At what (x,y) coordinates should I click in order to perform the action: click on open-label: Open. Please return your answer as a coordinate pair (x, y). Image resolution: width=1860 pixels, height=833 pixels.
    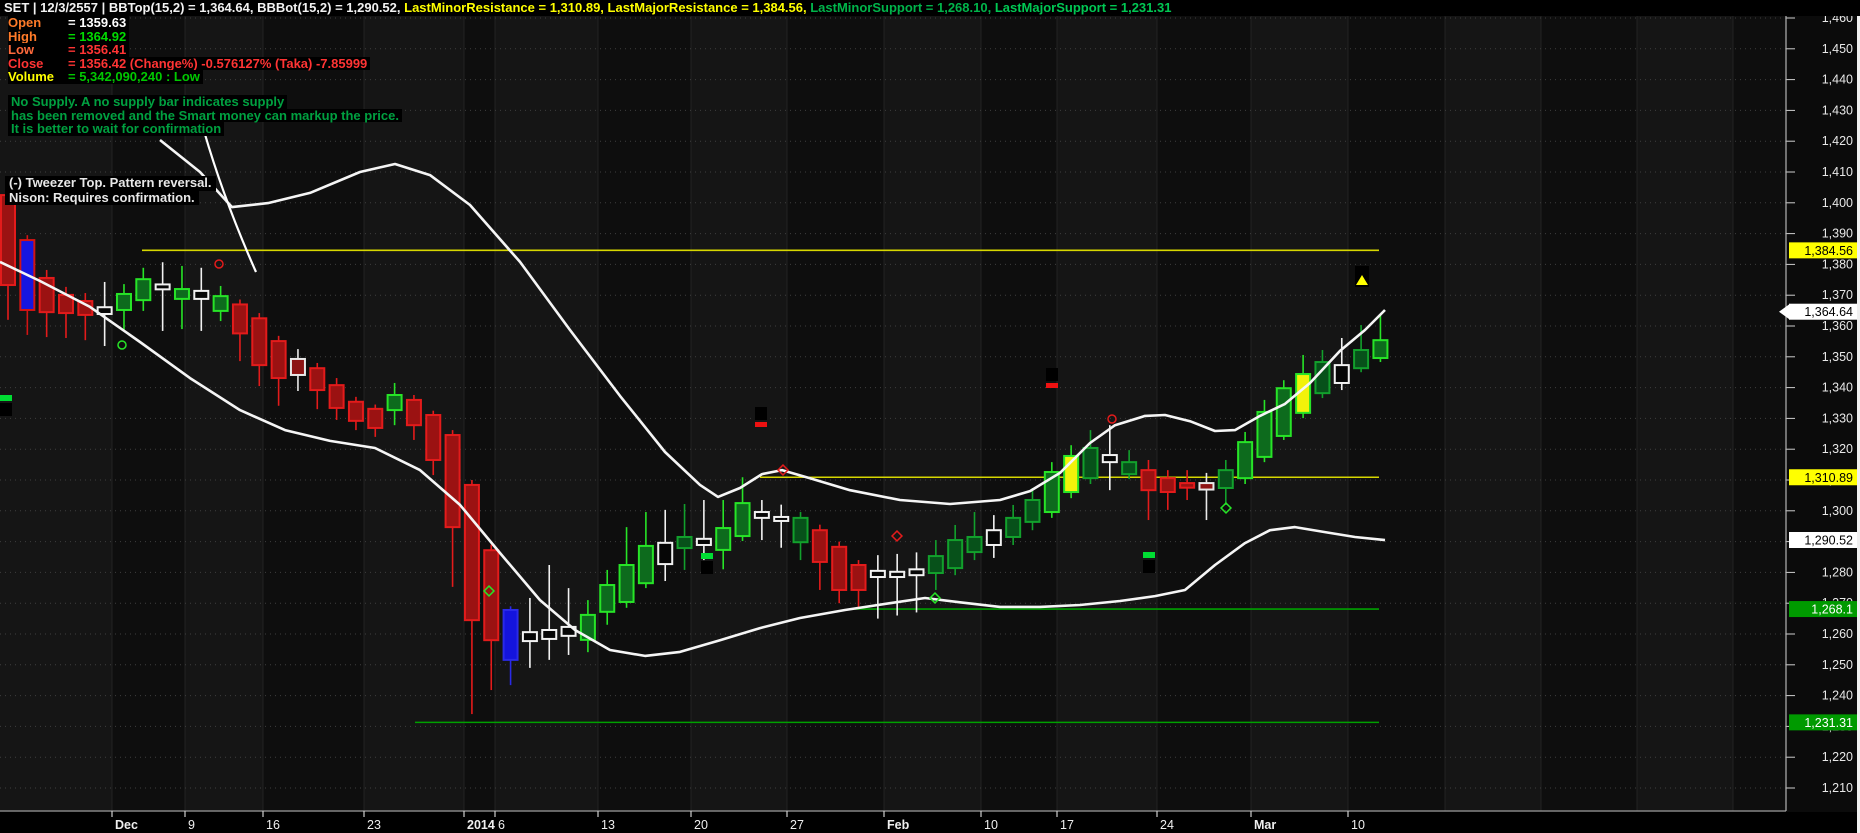
    Looking at the image, I should click on (25, 22).